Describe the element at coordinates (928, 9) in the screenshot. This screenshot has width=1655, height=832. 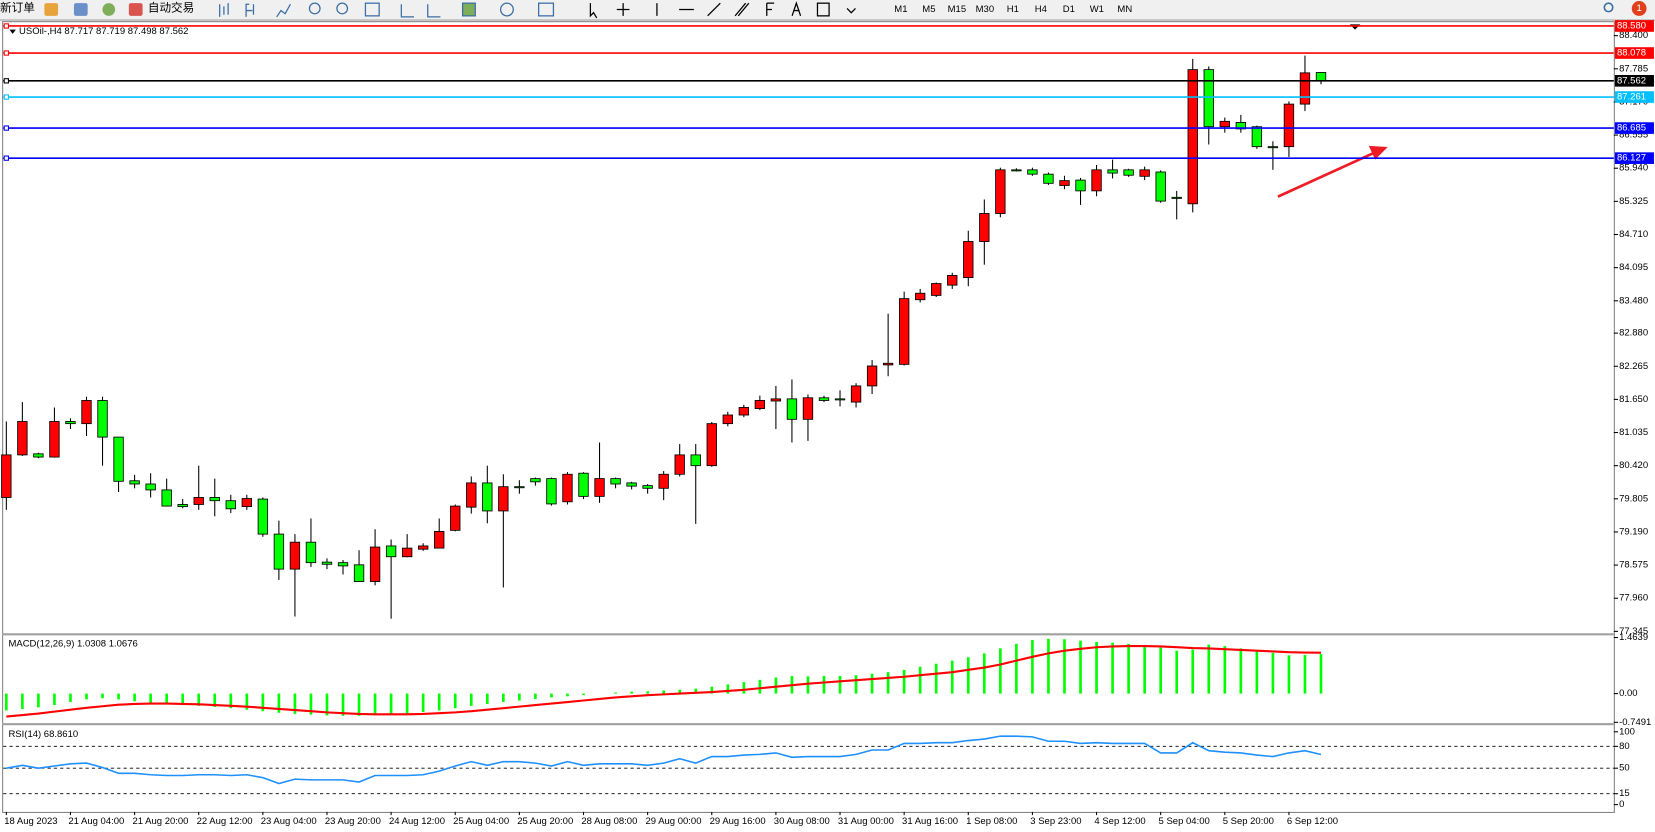
I see `timeframe-button: M5` at that location.